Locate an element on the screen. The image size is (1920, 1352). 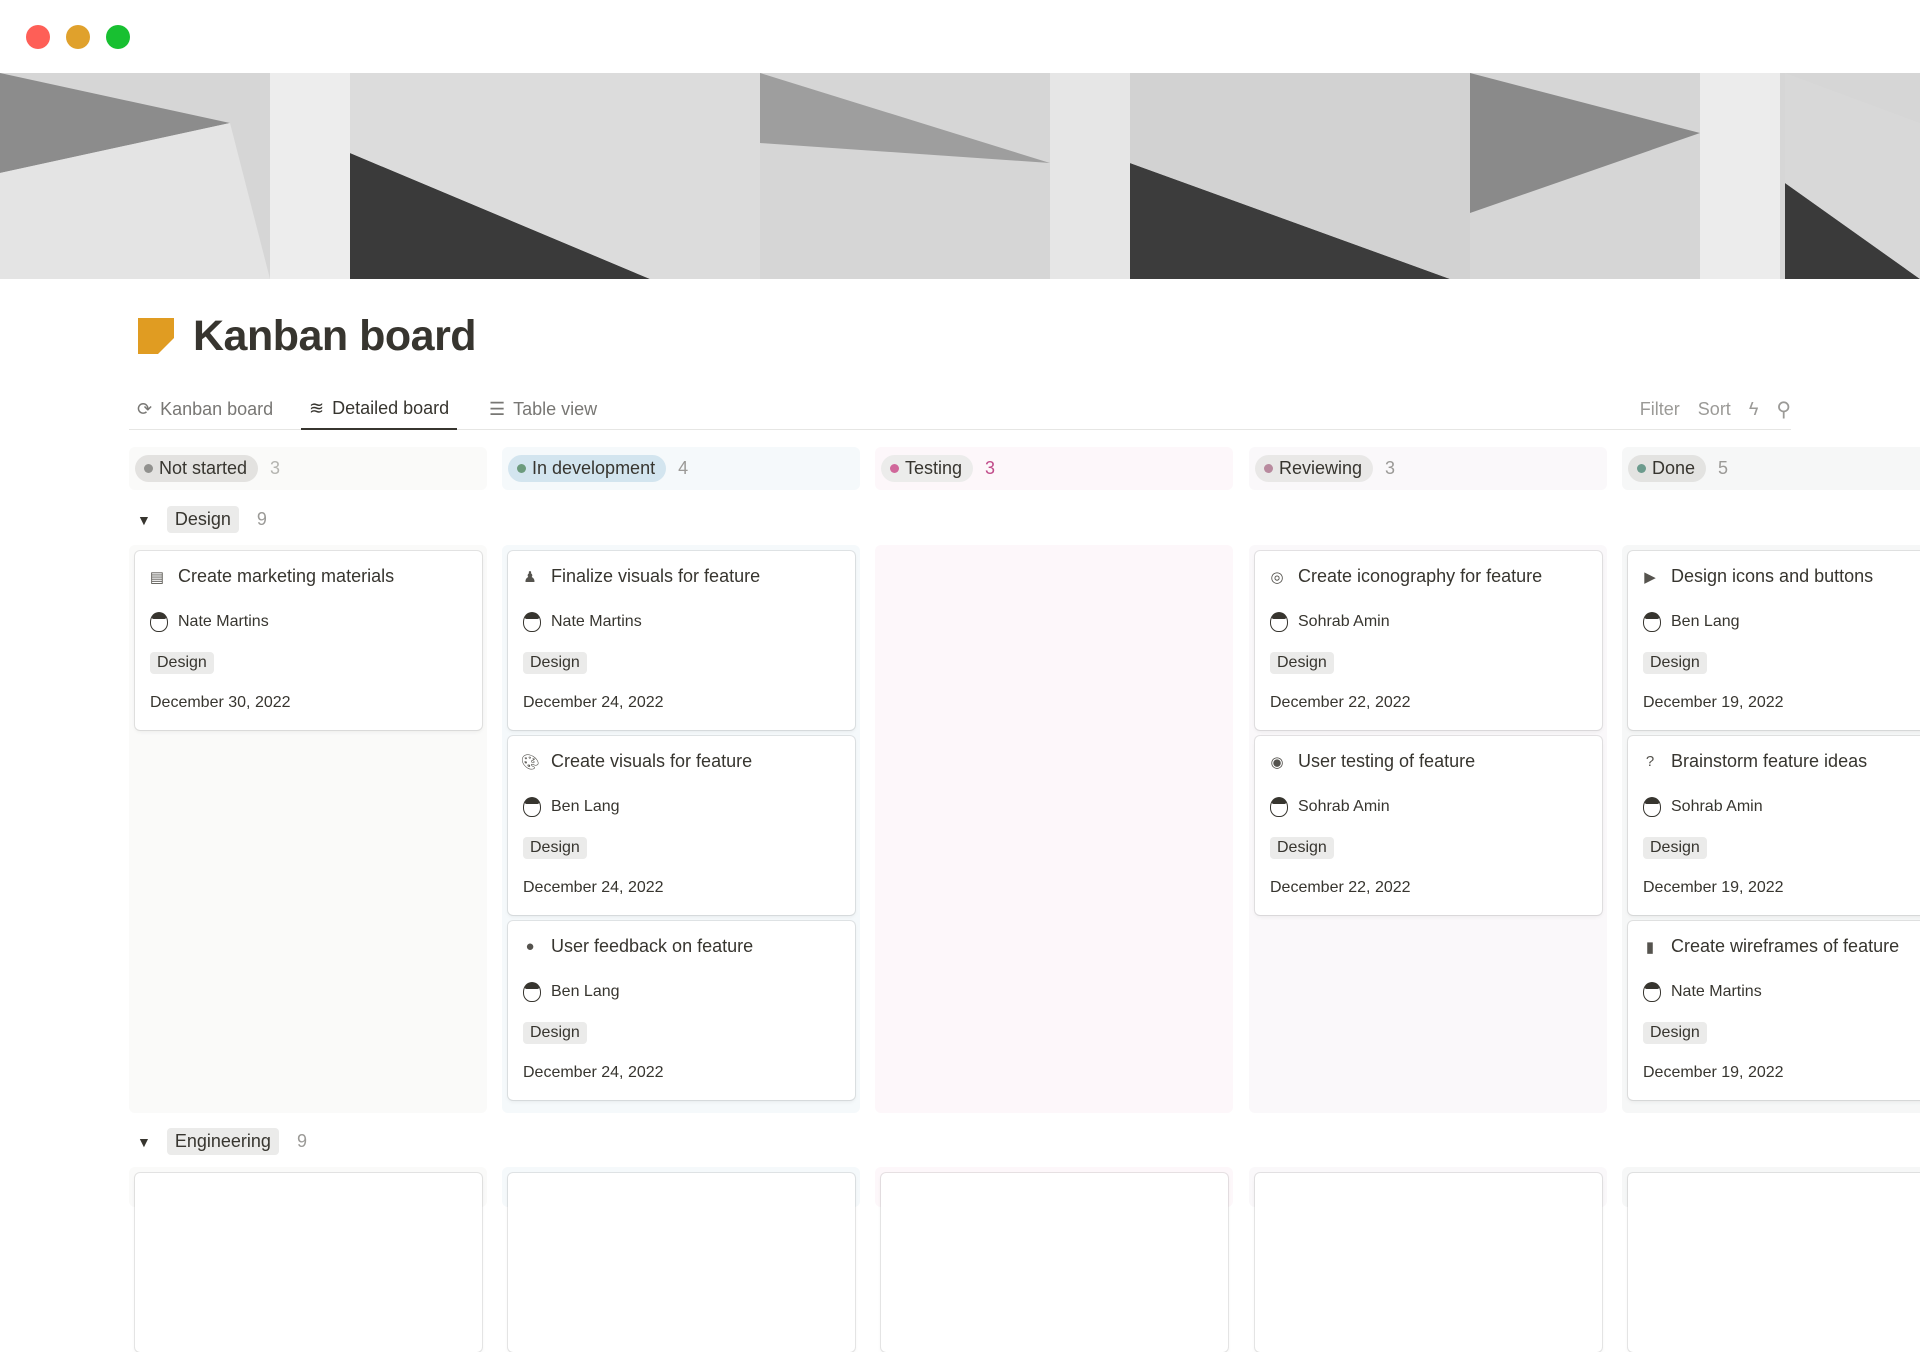
card-title-row: ♟ Finalize visuals for feature is located at coordinates (640, 576).